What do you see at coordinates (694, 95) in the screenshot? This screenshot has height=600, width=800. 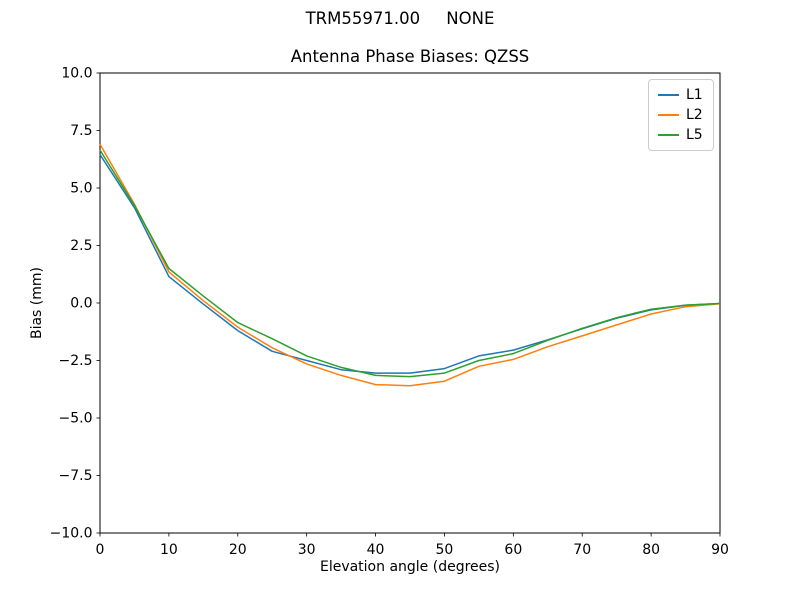 I see `legend-label-L1: L1` at bounding box center [694, 95].